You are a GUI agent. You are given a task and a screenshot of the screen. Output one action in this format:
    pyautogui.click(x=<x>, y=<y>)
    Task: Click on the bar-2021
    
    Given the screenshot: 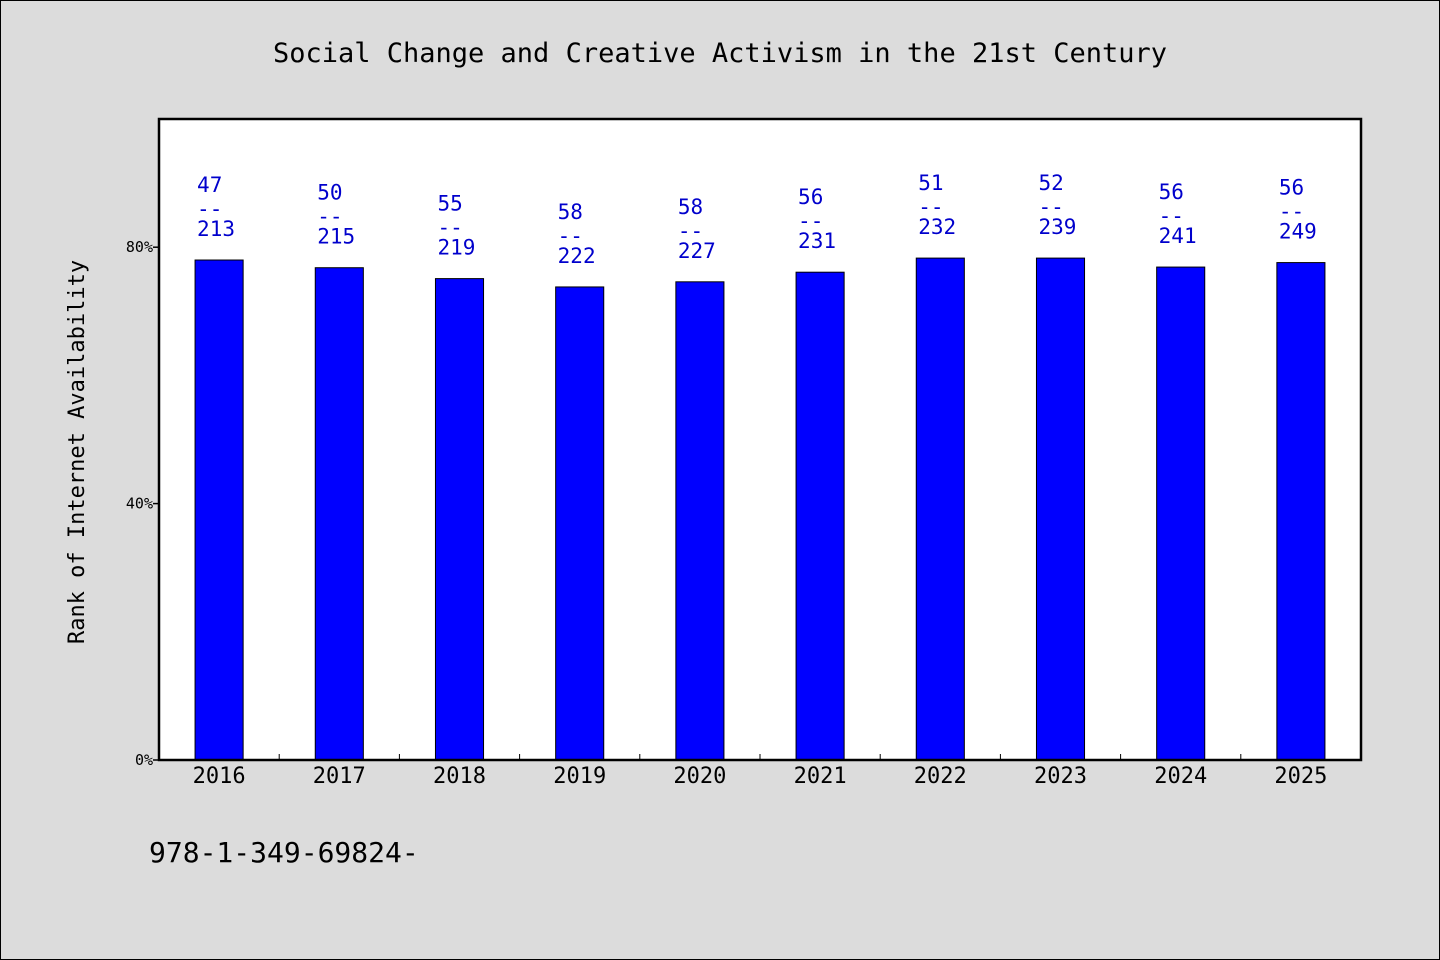 What is the action you would take?
    pyautogui.click(x=820, y=516)
    